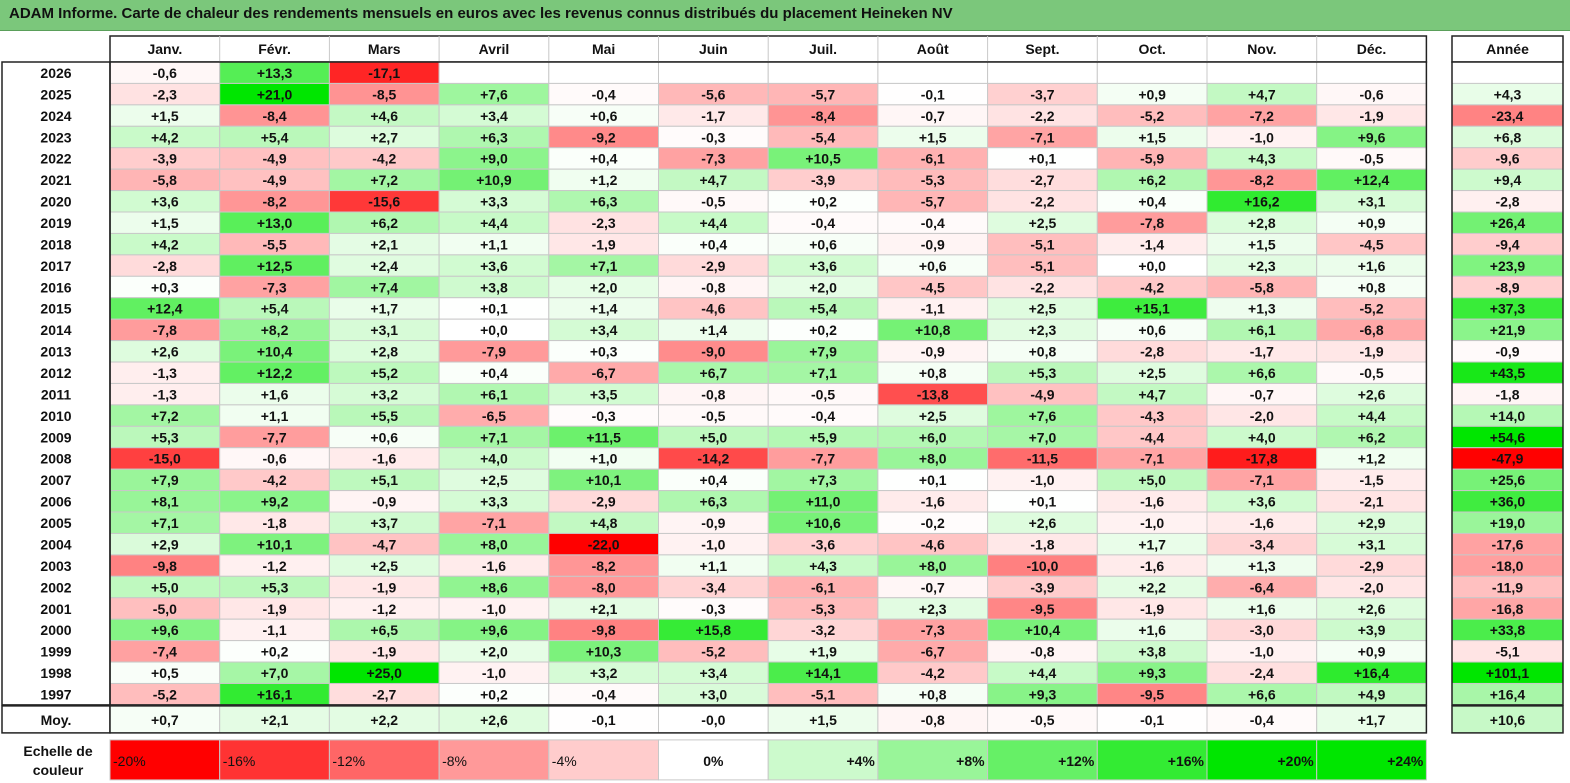  Describe the element at coordinates (55, 330) in the screenshot. I see `row-label: 2014` at that location.